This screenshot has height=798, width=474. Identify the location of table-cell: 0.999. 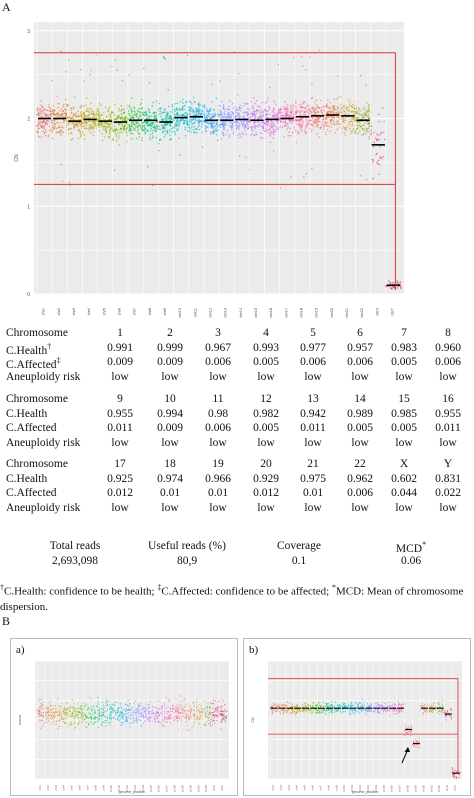
(170, 347).